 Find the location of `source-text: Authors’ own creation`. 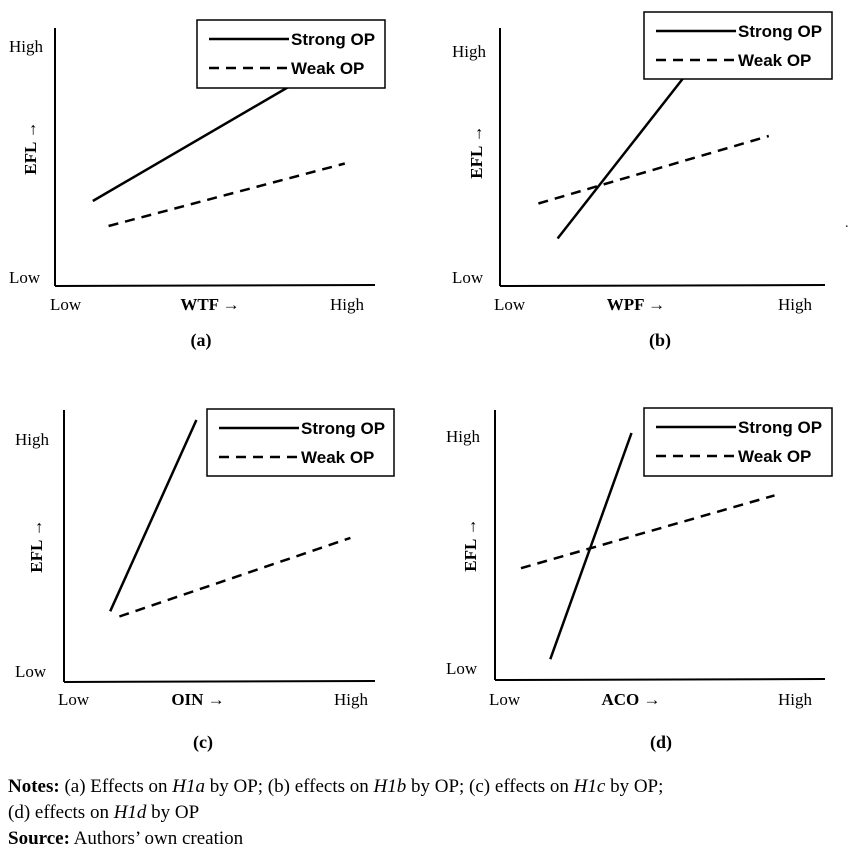

source-text: Authors’ own creation is located at coordinates (156, 838).